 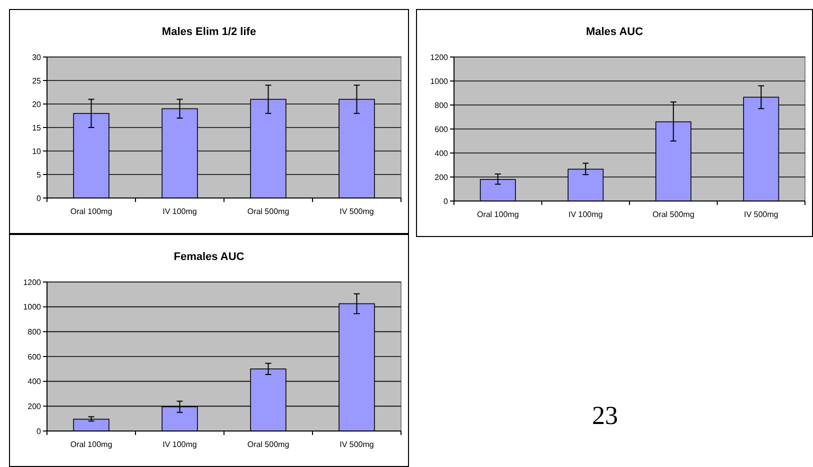 What do you see at coordinates (39, 175) in the screenshot?
I see `y-tick-label: 5` at bounding box center [39, 175].